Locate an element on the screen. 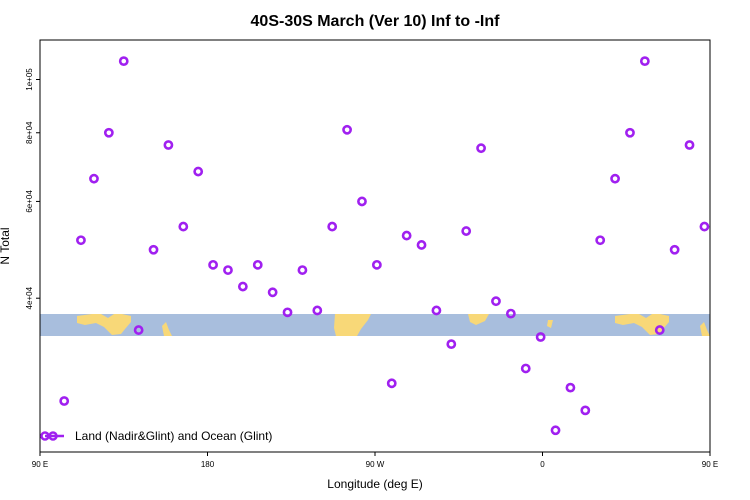  y-axis: 4e+04 6e+04 8e+04 1e+05 is located at coordinates (32, 188).